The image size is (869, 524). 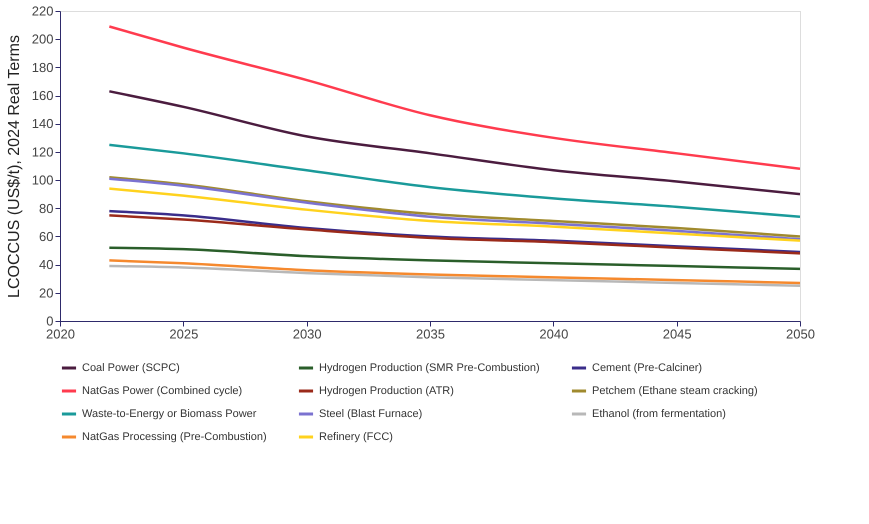 I want to click on legend-label: Hydrogen Production (ATR), so click(x=386, y=391).